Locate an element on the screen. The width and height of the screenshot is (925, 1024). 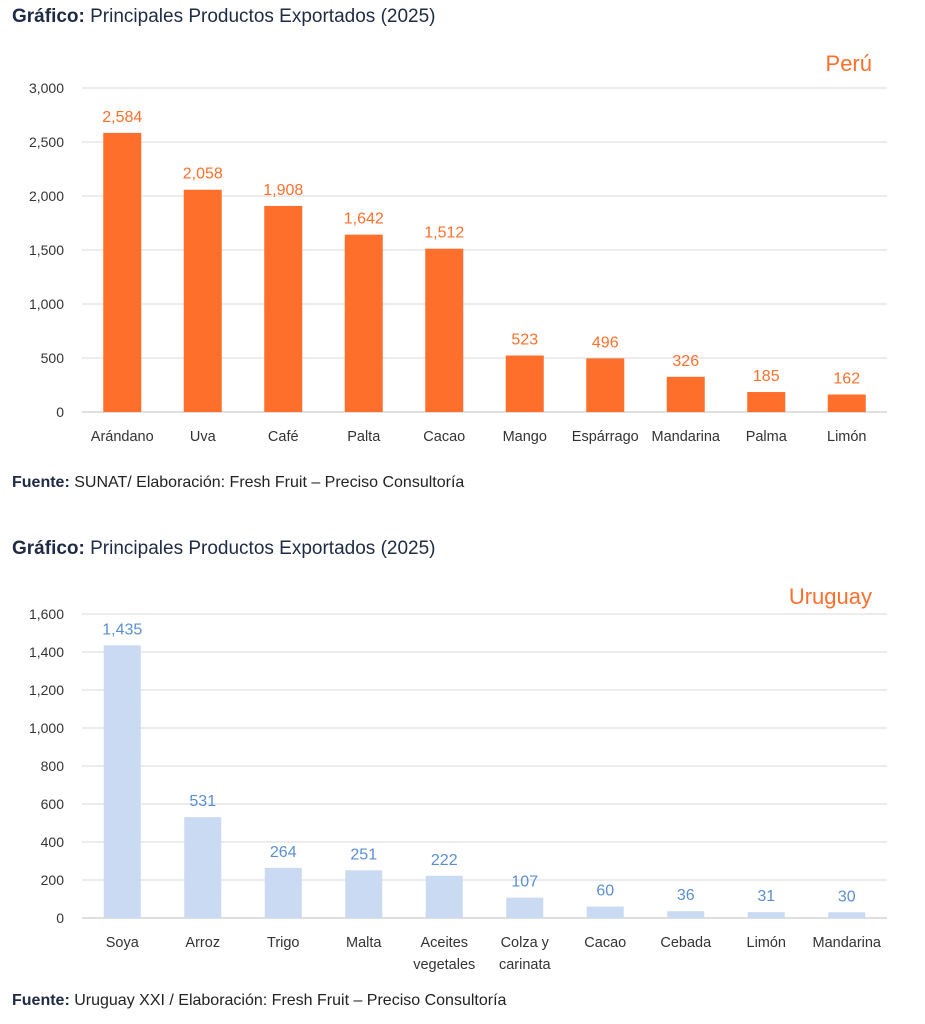
y-tick-label: 500 is located at coordinates (53, 358).